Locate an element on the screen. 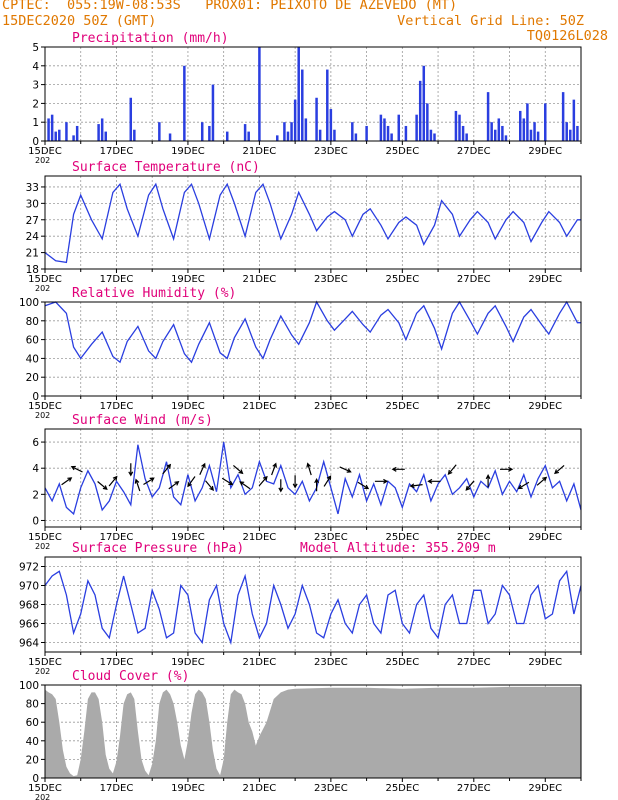 The height and width of the screenshot is (800, 618). y-tick-label: 5 is located at coordinates (35, 48).